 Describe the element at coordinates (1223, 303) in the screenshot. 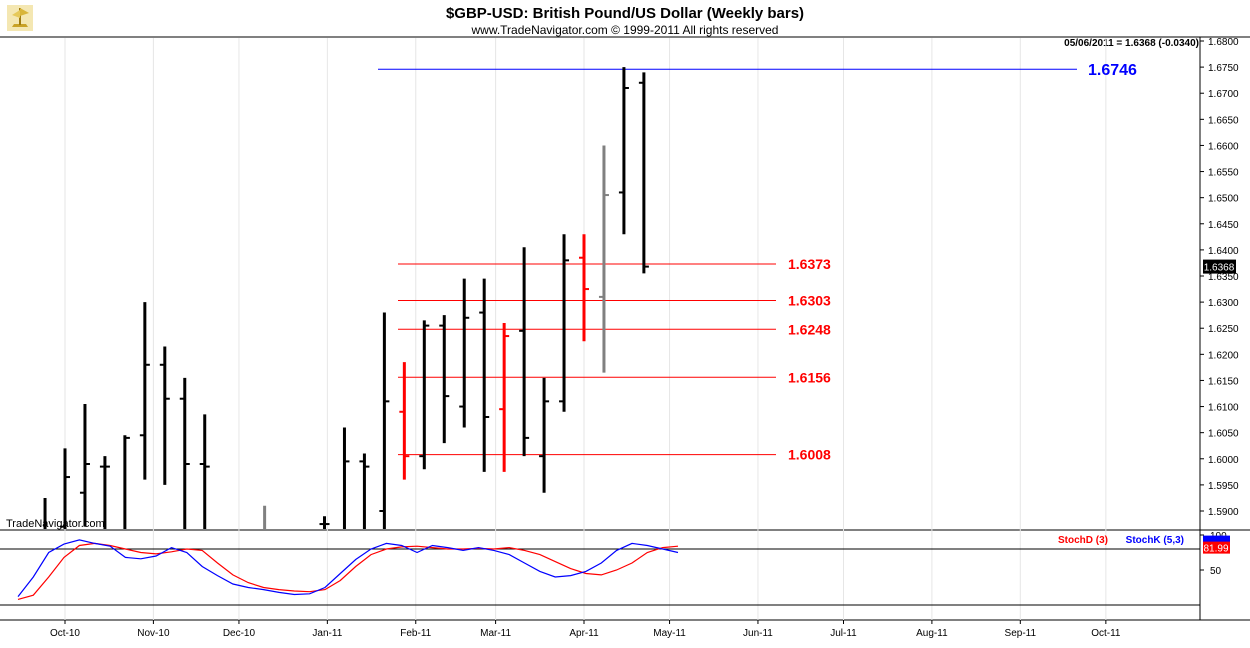

I see `price-tick-label: 1.6300` at that location.